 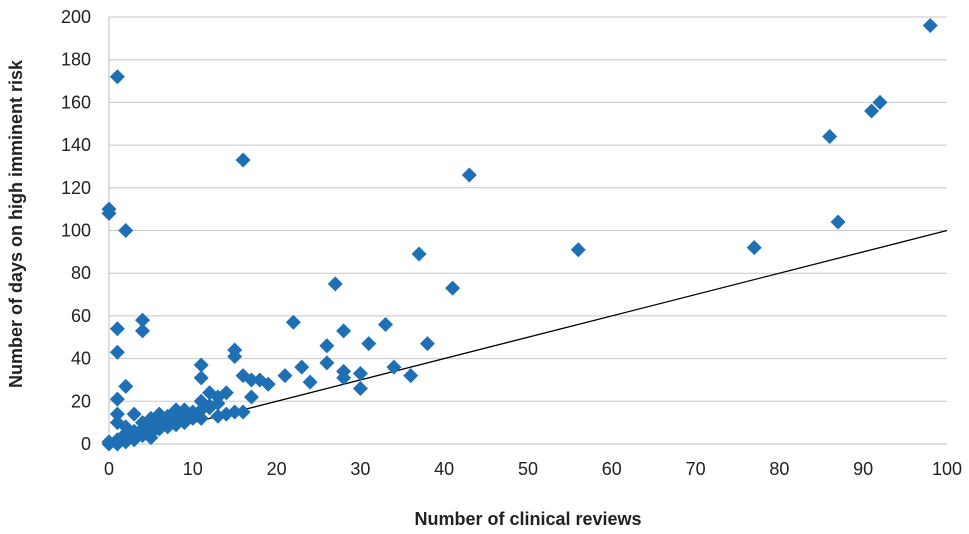 I want to click on y-tick-label: 60, so click(x=81, y=316).